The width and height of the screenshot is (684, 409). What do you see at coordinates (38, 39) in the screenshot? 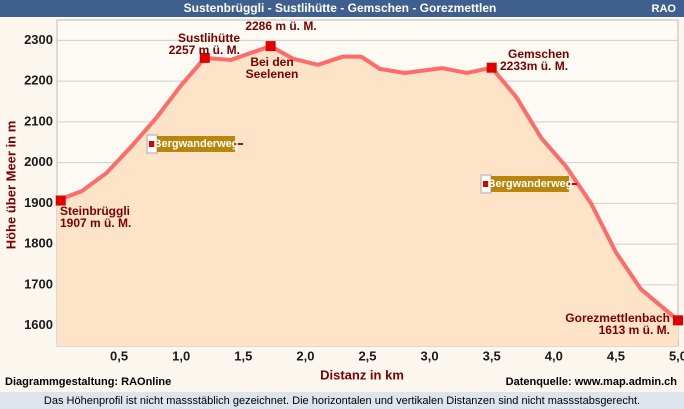
I see `y-tick-label: 2300` at bounding box center [38, 39].